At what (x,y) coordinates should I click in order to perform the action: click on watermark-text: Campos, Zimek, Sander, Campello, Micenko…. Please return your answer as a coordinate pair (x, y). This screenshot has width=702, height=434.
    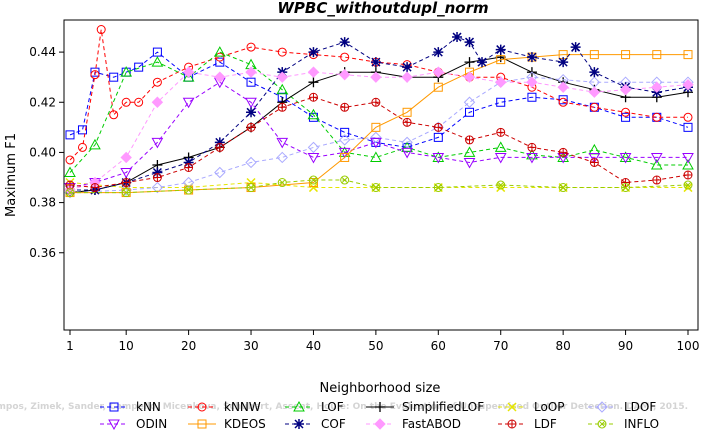
    Looking at the image, I should click on (344, 407).